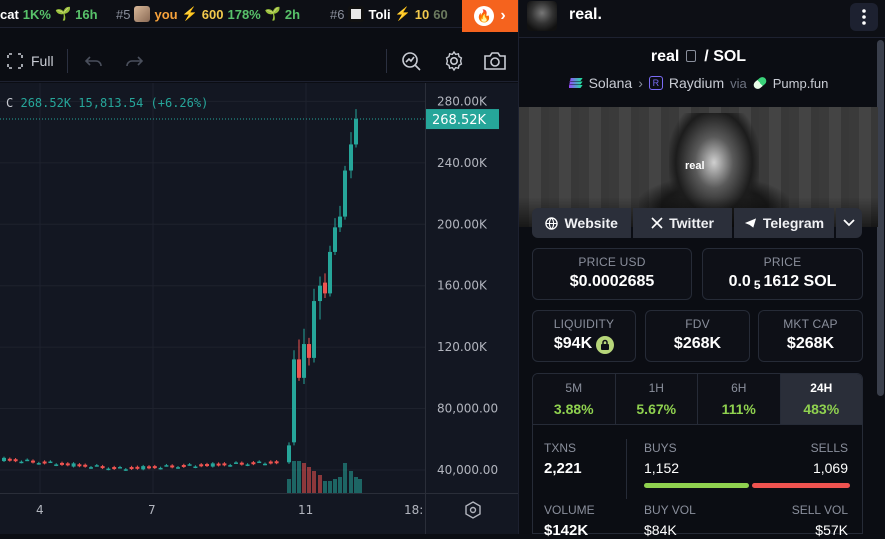 This screenshot has width=885, height=539. What do you see at coordinates (582, 223) in the screenshot?
I see `website-button: Website` at bounding box center [582, 223].